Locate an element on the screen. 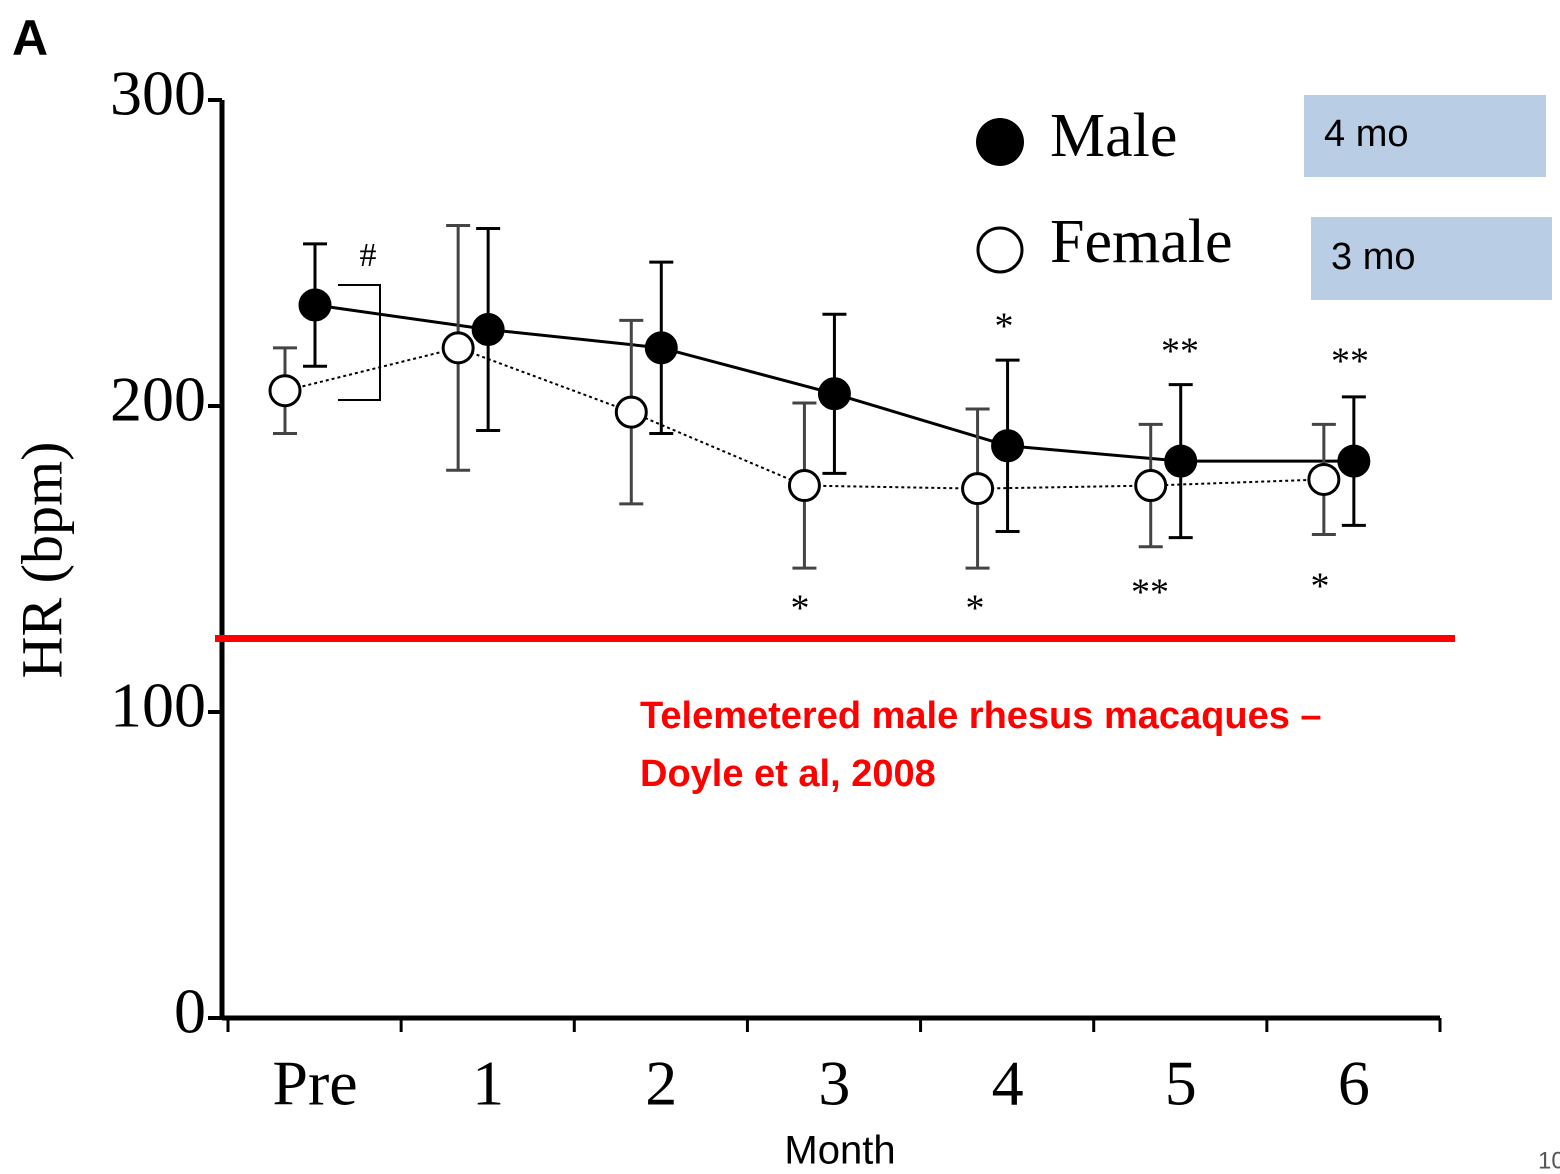 The height and width of the screenshot is (1174, 1560). panel-label: A is located at coordinates (30, 38).